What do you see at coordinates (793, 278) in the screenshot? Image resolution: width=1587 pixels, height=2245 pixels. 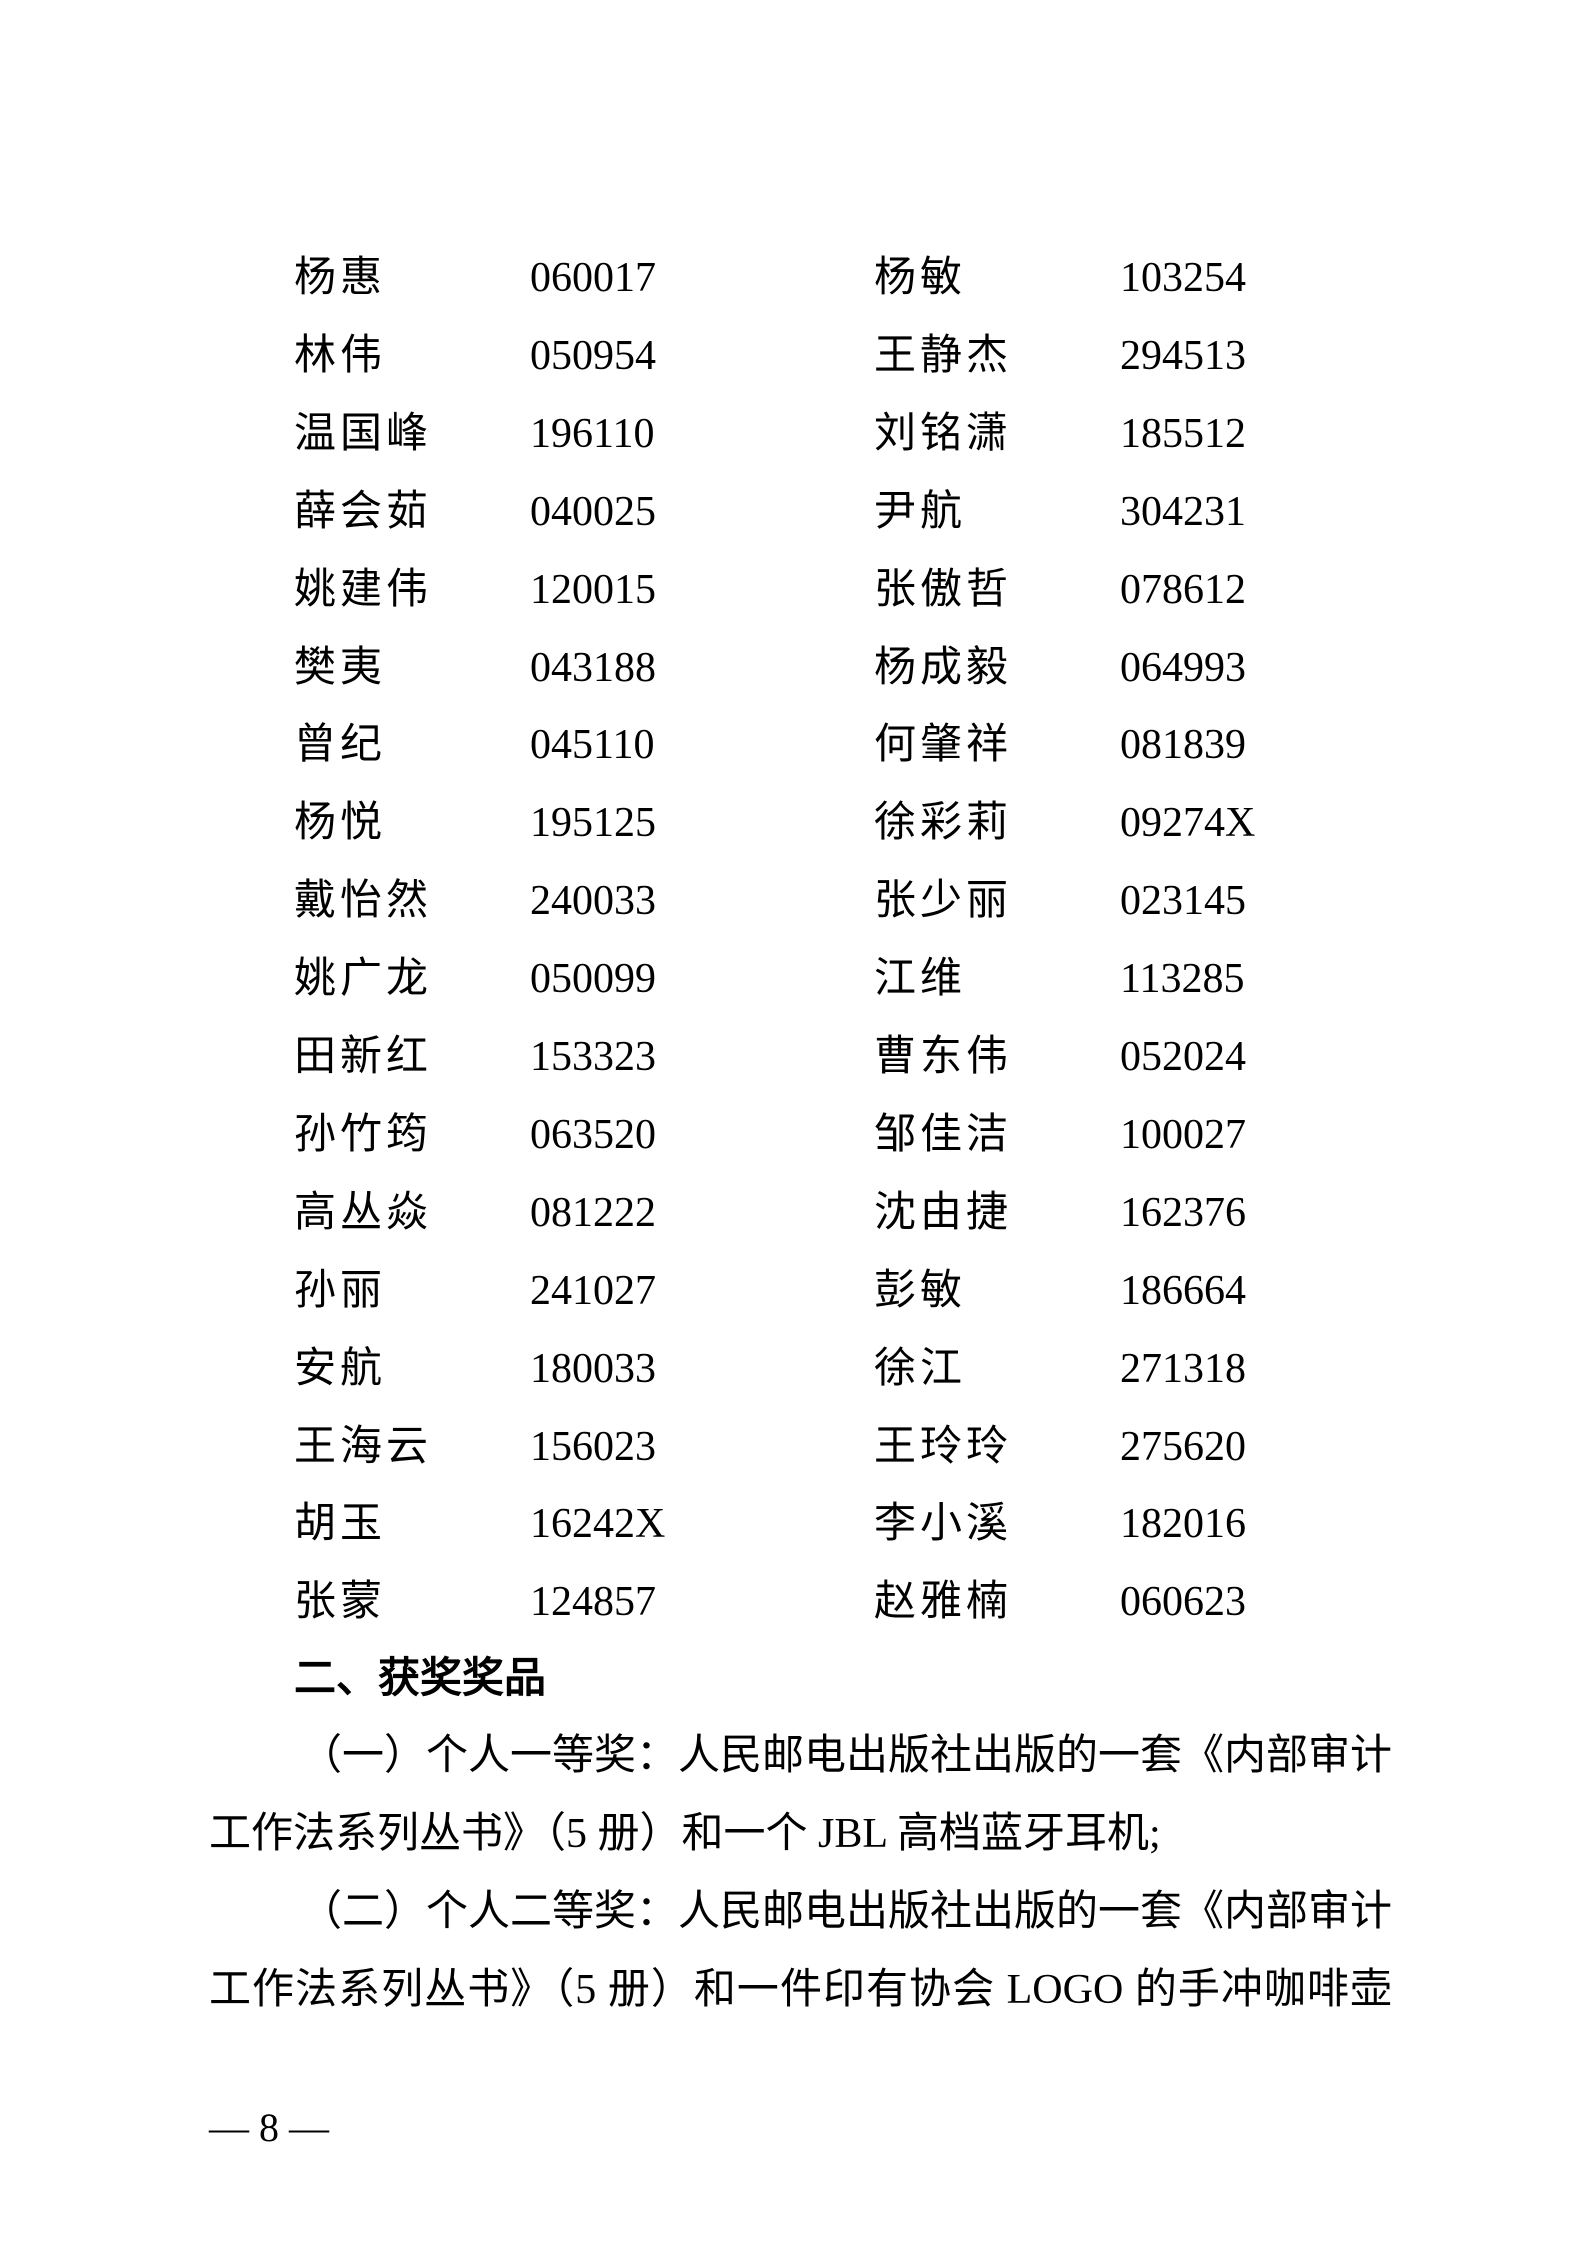 I see `list-row: 杨惠 060017 杨敏 103254` at bounding box center [793, 278].